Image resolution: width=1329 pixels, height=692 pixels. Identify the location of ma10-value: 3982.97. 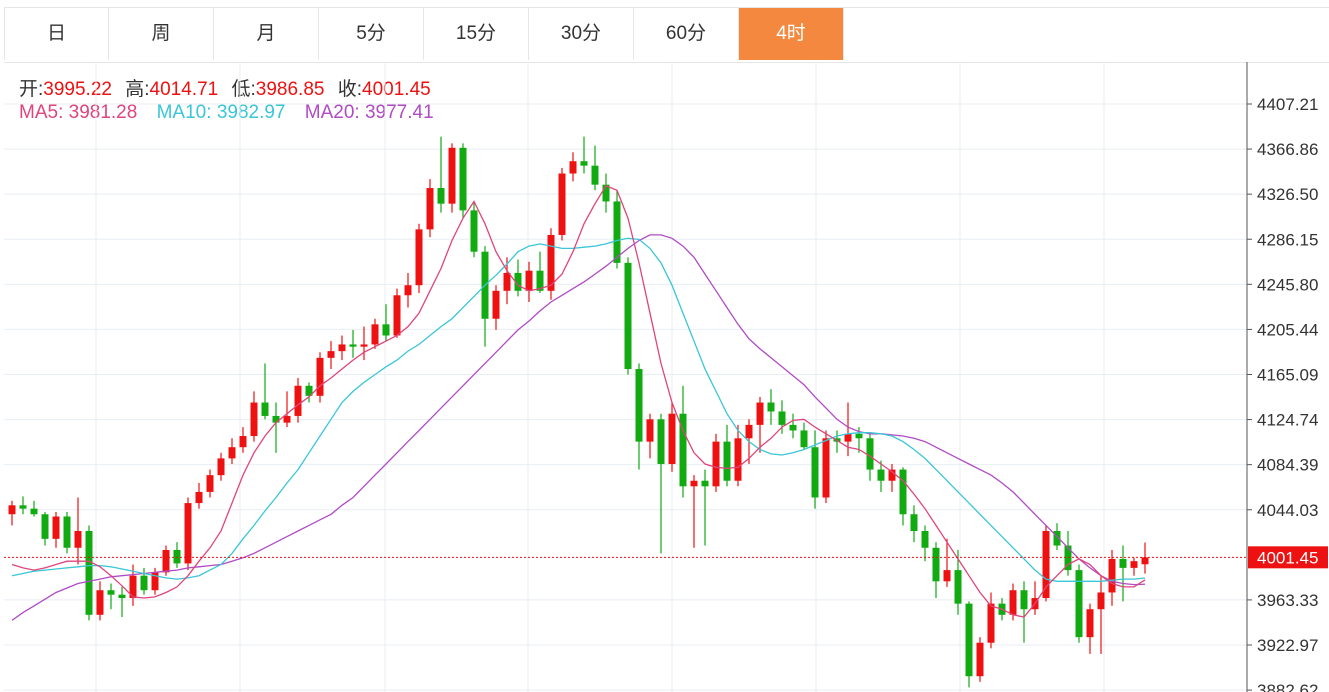
(251, 112).